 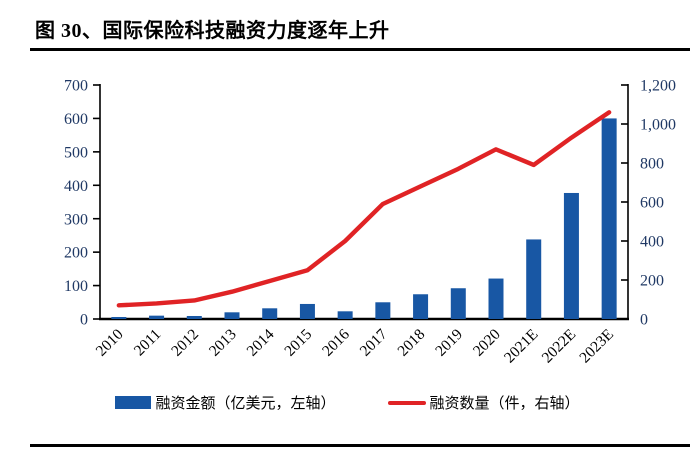 What do you see at coordinates (212, 31) in the screenshot?
I see `figure-title: 图 30、国际保险科技融资力度逐年上升` at bounding box center [212, 31].